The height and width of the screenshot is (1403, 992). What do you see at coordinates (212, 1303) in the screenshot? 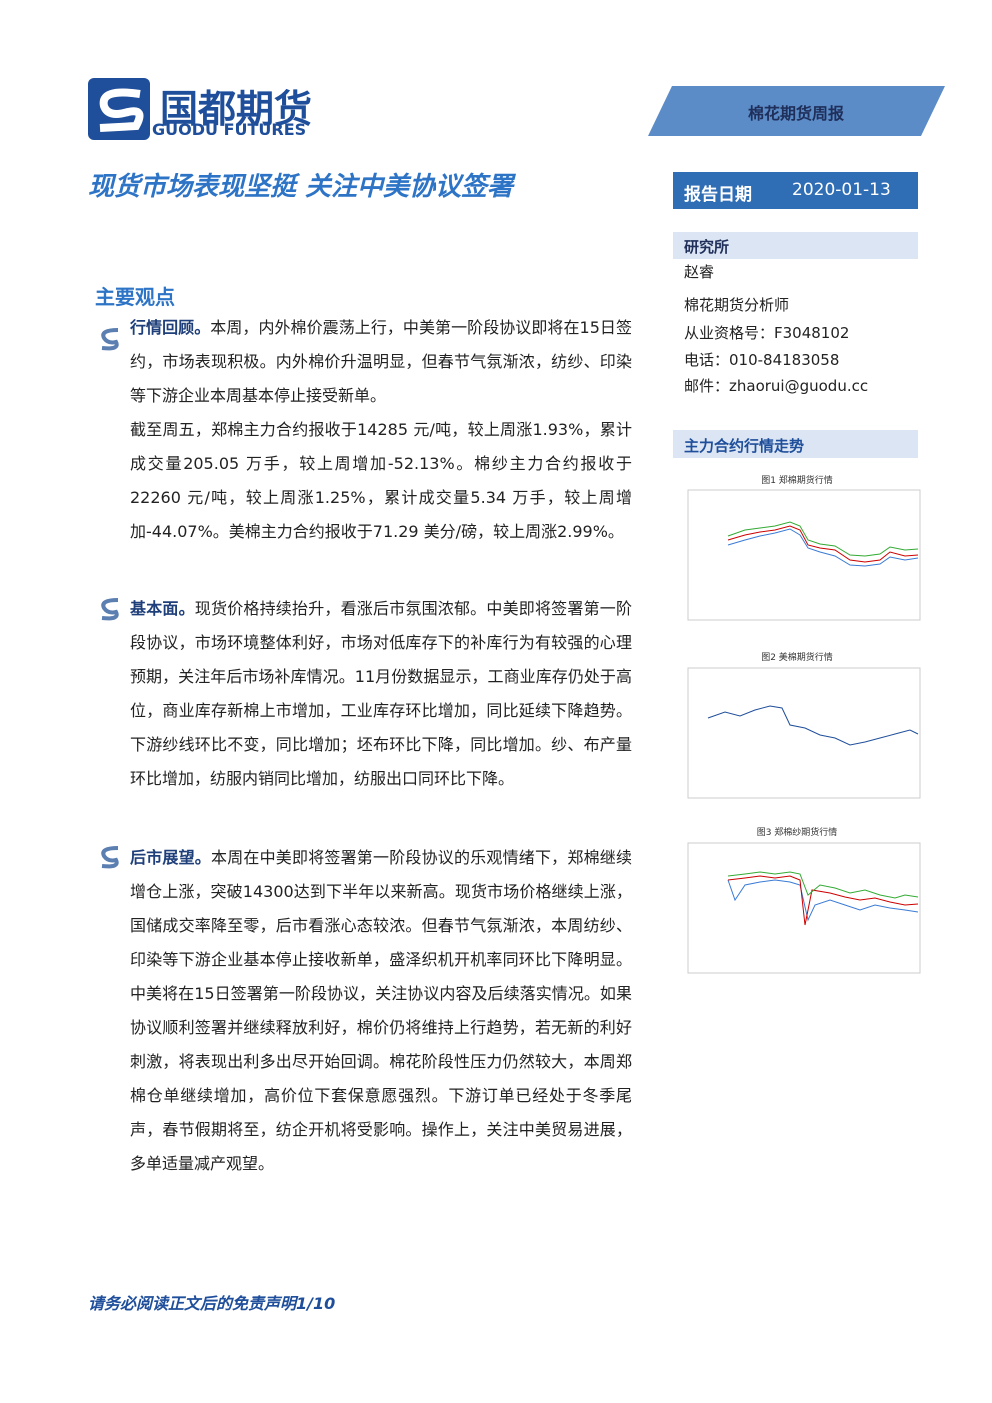
I see `disclaimer: 请务必阅读正文后的免责声明1/10` at bounding box center [212, 1303].